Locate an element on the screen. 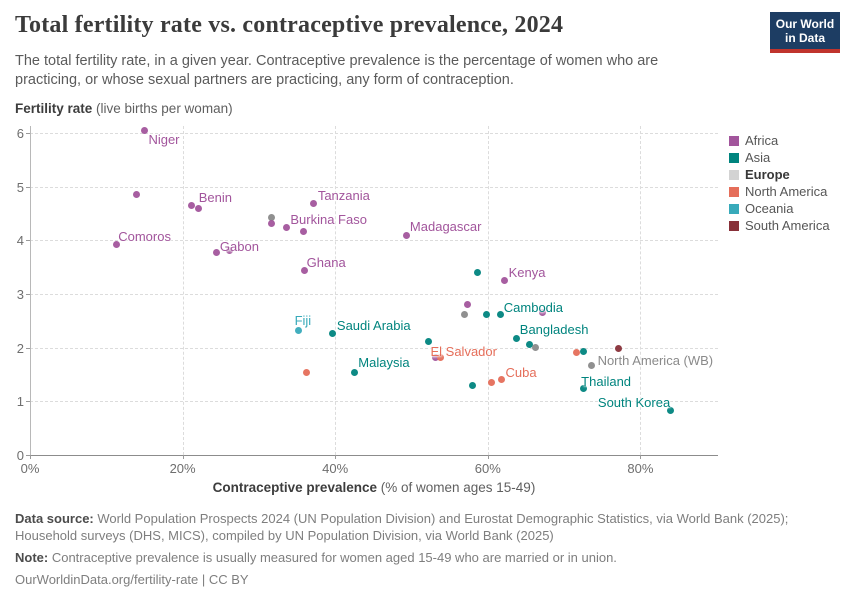 This screenshot has height=600, width=850. scatter-point-fiji is located at coordinates (299, 330).